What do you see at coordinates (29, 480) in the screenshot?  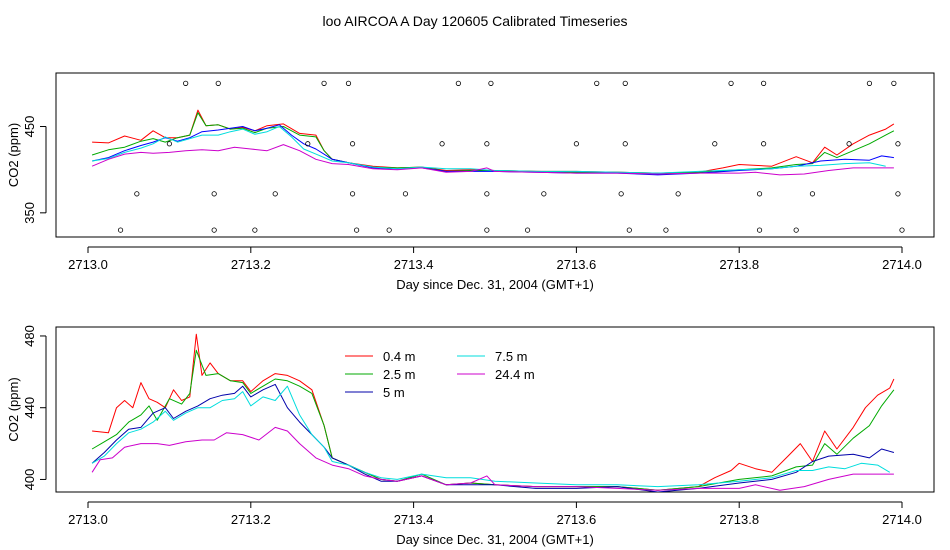 I see `y-tick-label: 400` at bounding box center [29, 480].